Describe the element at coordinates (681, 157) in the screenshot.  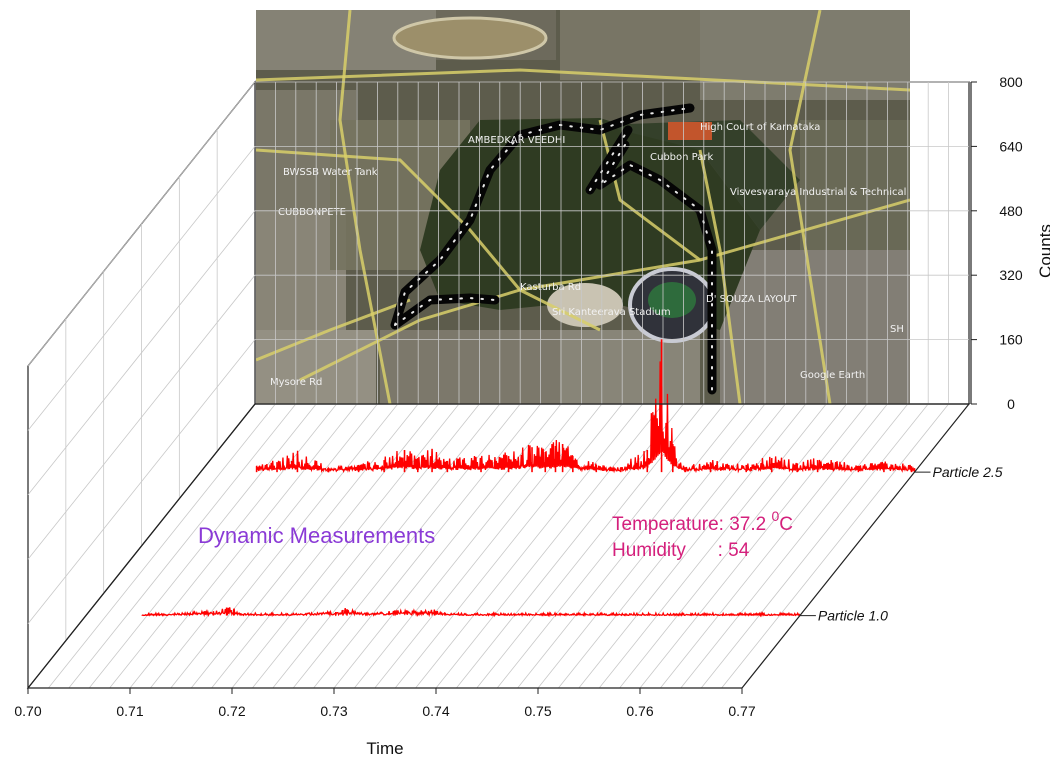
I see `map-label: Cubbon Park` at that location.